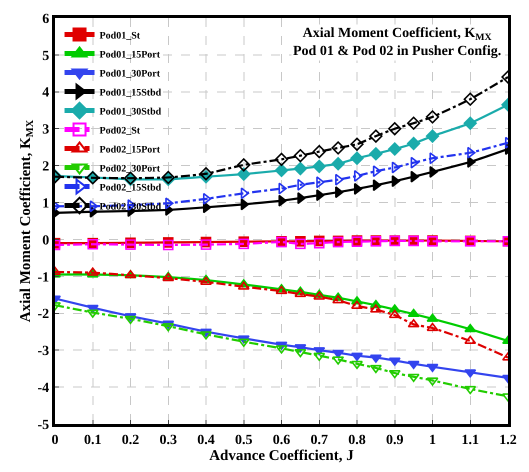  I want to click on x-tick-label: 0.6, so click(281, 440).